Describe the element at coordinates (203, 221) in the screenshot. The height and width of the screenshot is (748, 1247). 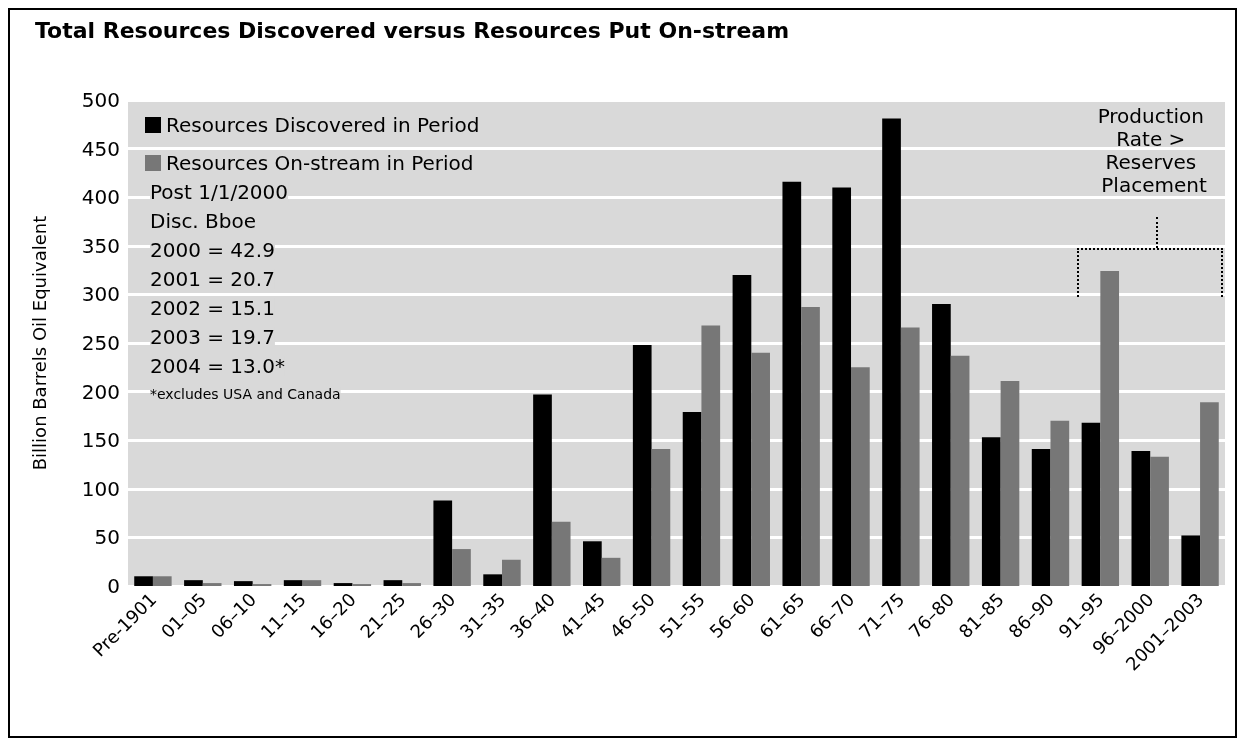
I see `annotation: Disc. Bboe` at that location.